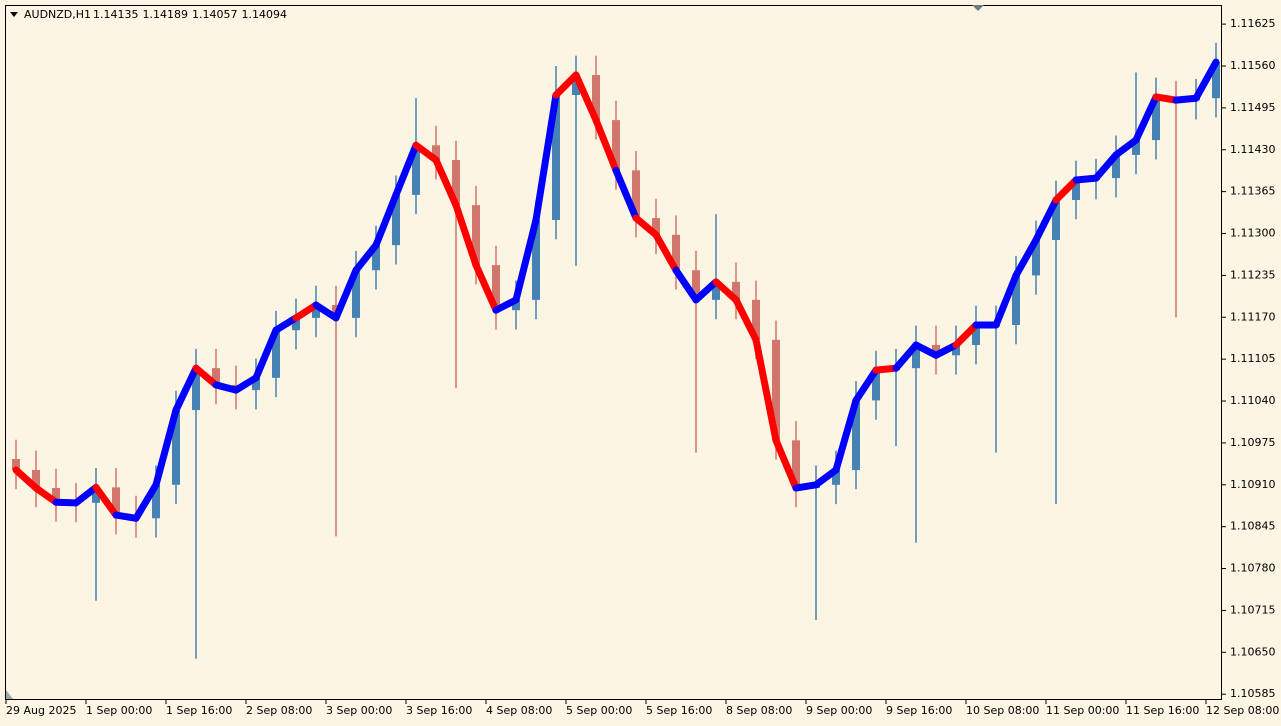 The width and height of the screenshot is (1281, 726). What do you see at coordinates (119, 710) in the screenshot?
I see `x-tick-label: 1 Sep 00:00` at bounding box center [119, 710].